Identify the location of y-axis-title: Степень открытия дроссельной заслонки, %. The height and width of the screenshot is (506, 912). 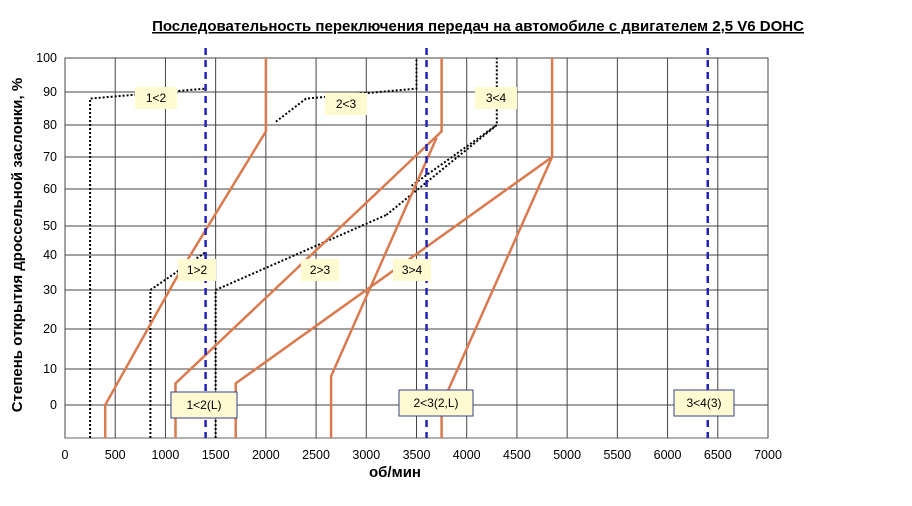
(17, 245).